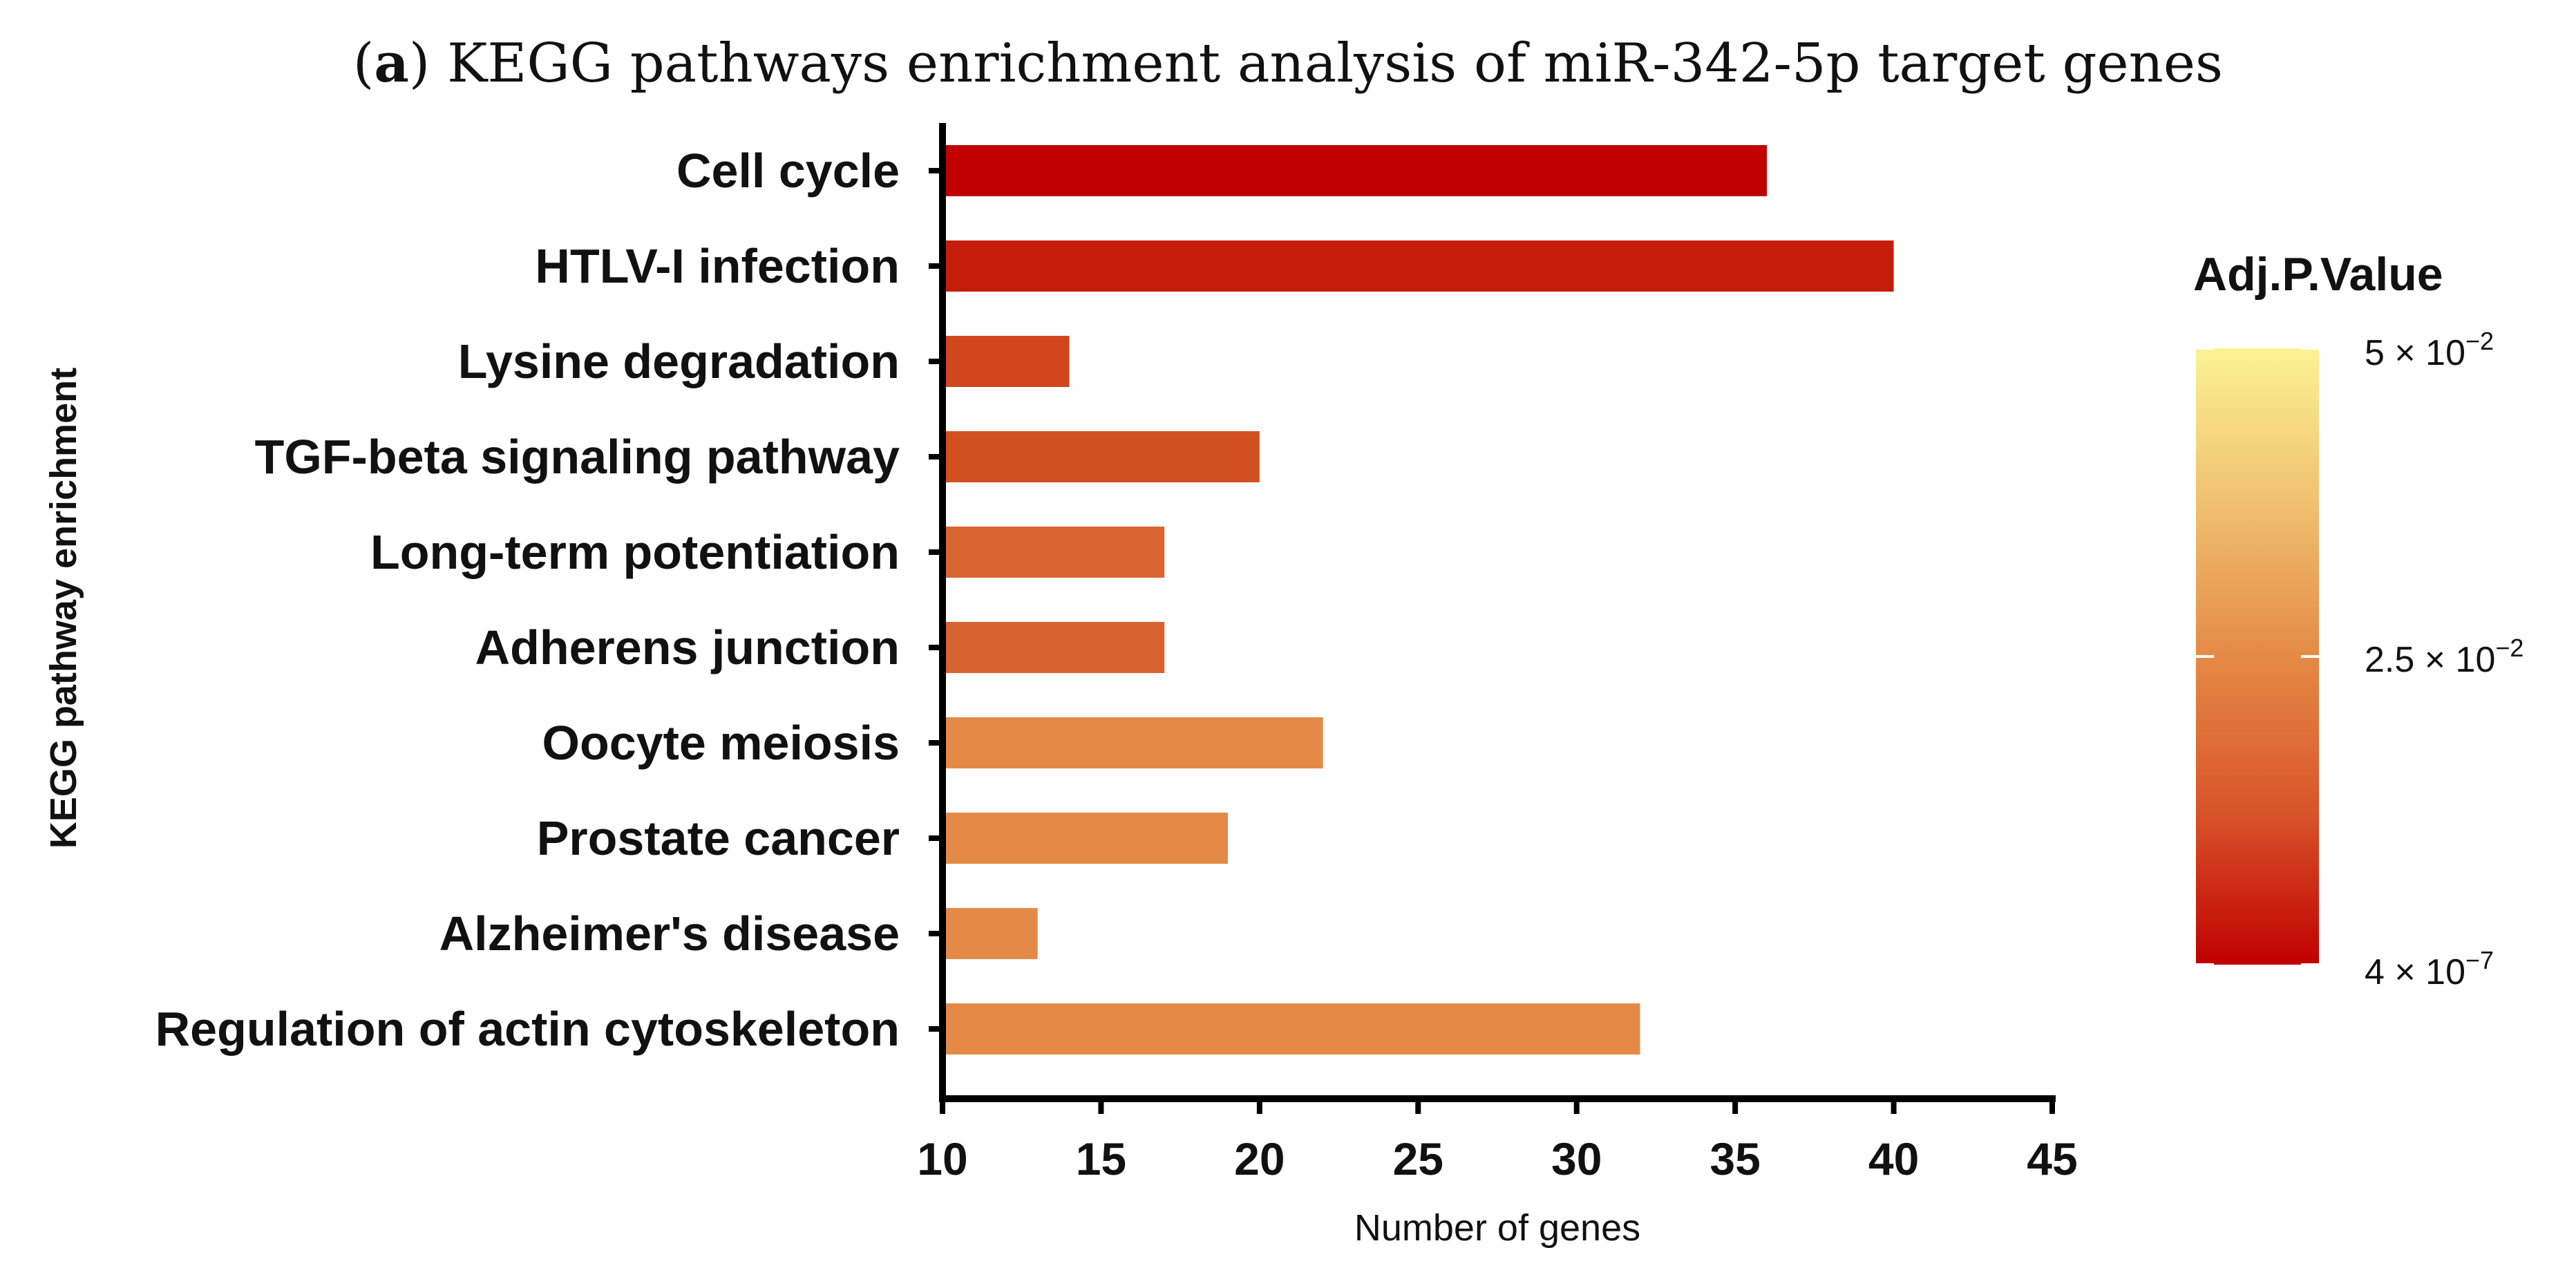 The image size is (2576, 1277). What do you see at coordinates (1497, 1141) in the screenshot?
I see `x-ticks: 10 15 20 25 30 35 40 45` at bounding box center [1497, 1141].